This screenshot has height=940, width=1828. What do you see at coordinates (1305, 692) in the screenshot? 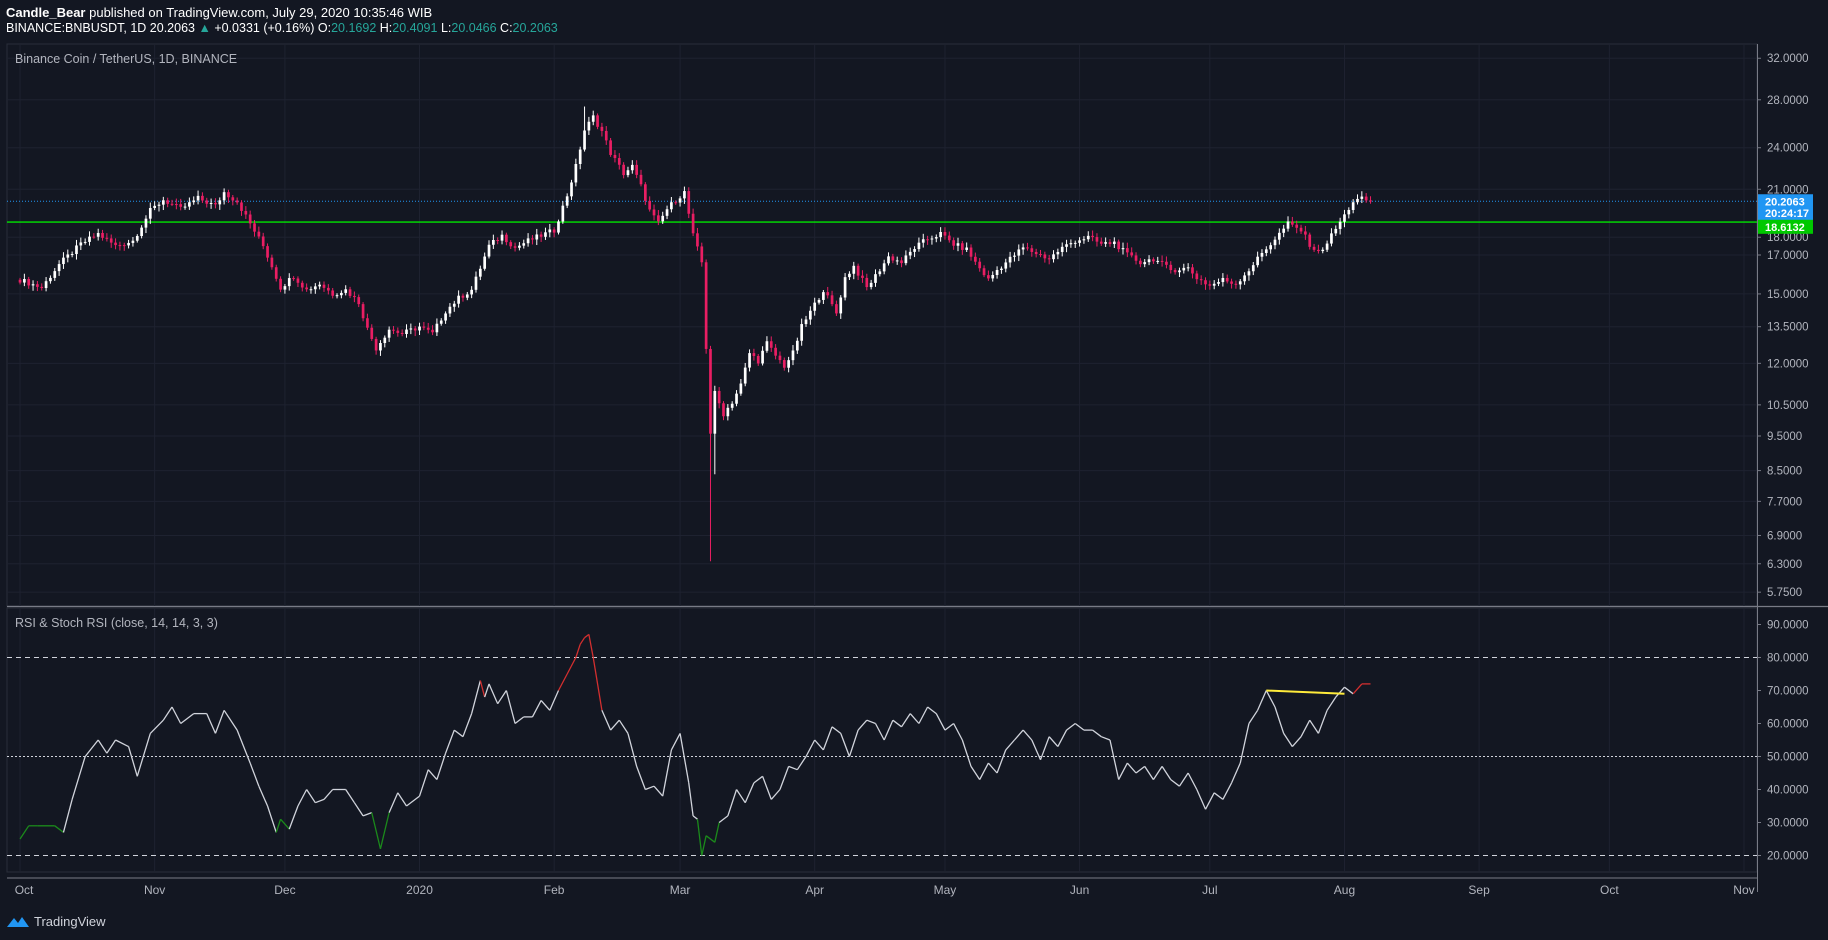
I see `divergence-line` at bounding box center [1305, 692].